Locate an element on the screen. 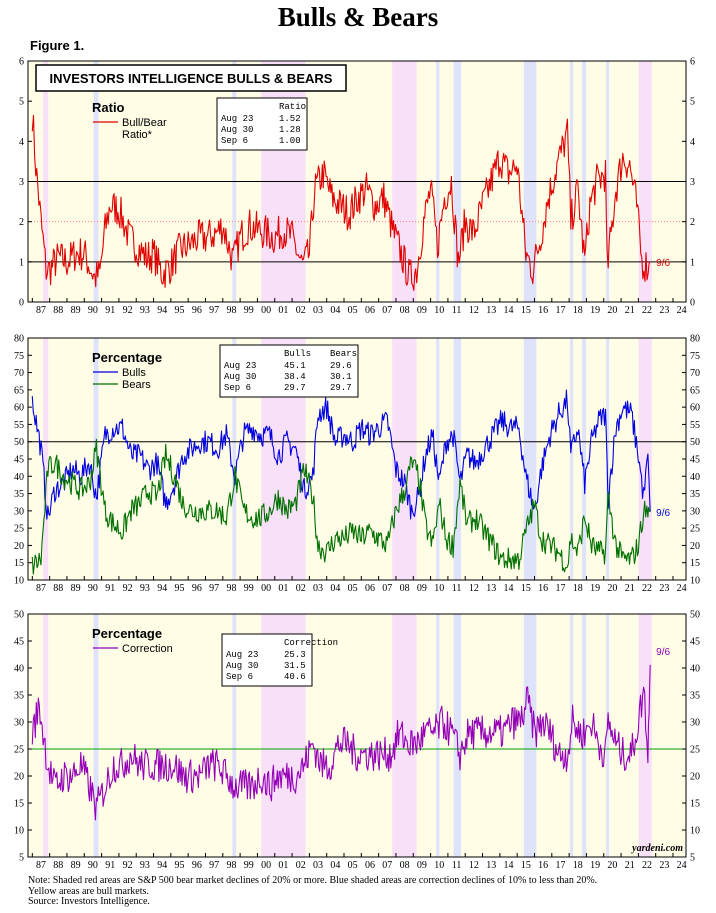 The height and width of the screenshot is (913, 716). y-tick-label: 0 is located at coordinates (692, 303).